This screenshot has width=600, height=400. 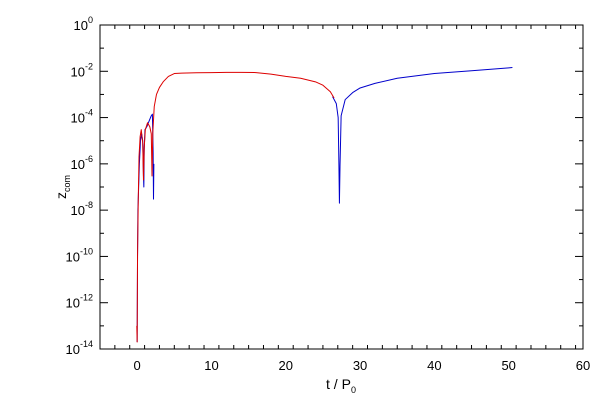 What do you see at coordinates (89, 113) in the screenshot?
I see `y-tick-exponent: -4` at bounding box center [89, 113].